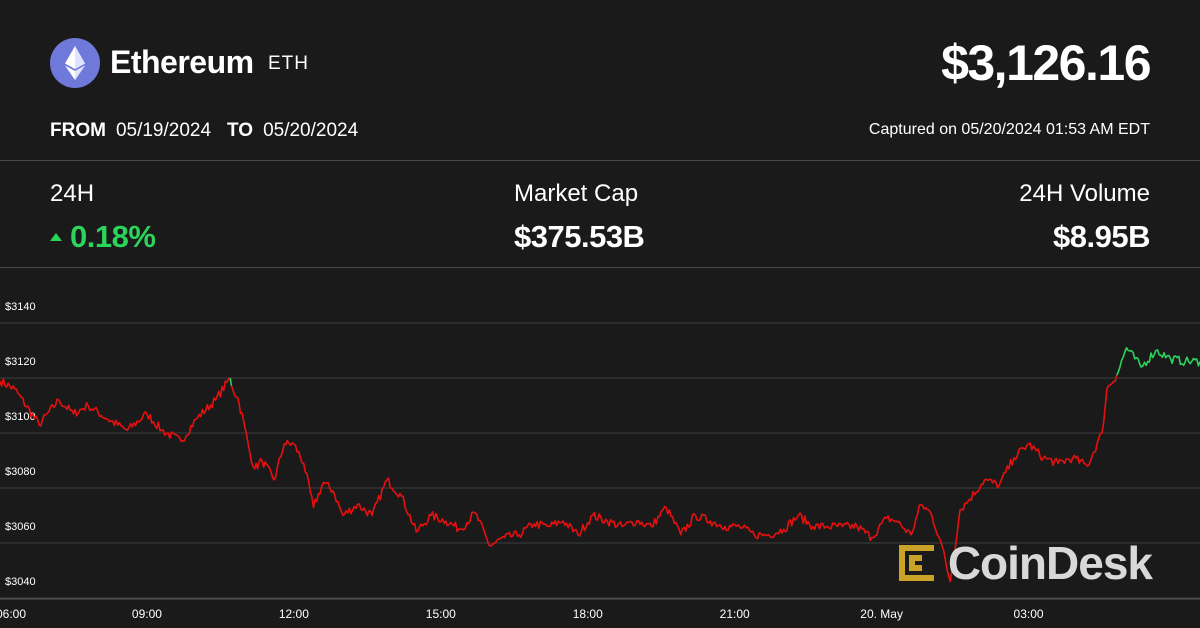 The height and width of the screenshot is (628, 1200). Describe the element at coordinates (294, 614) in the screenshot. I see `x-tick-label: 12:00` at that location.